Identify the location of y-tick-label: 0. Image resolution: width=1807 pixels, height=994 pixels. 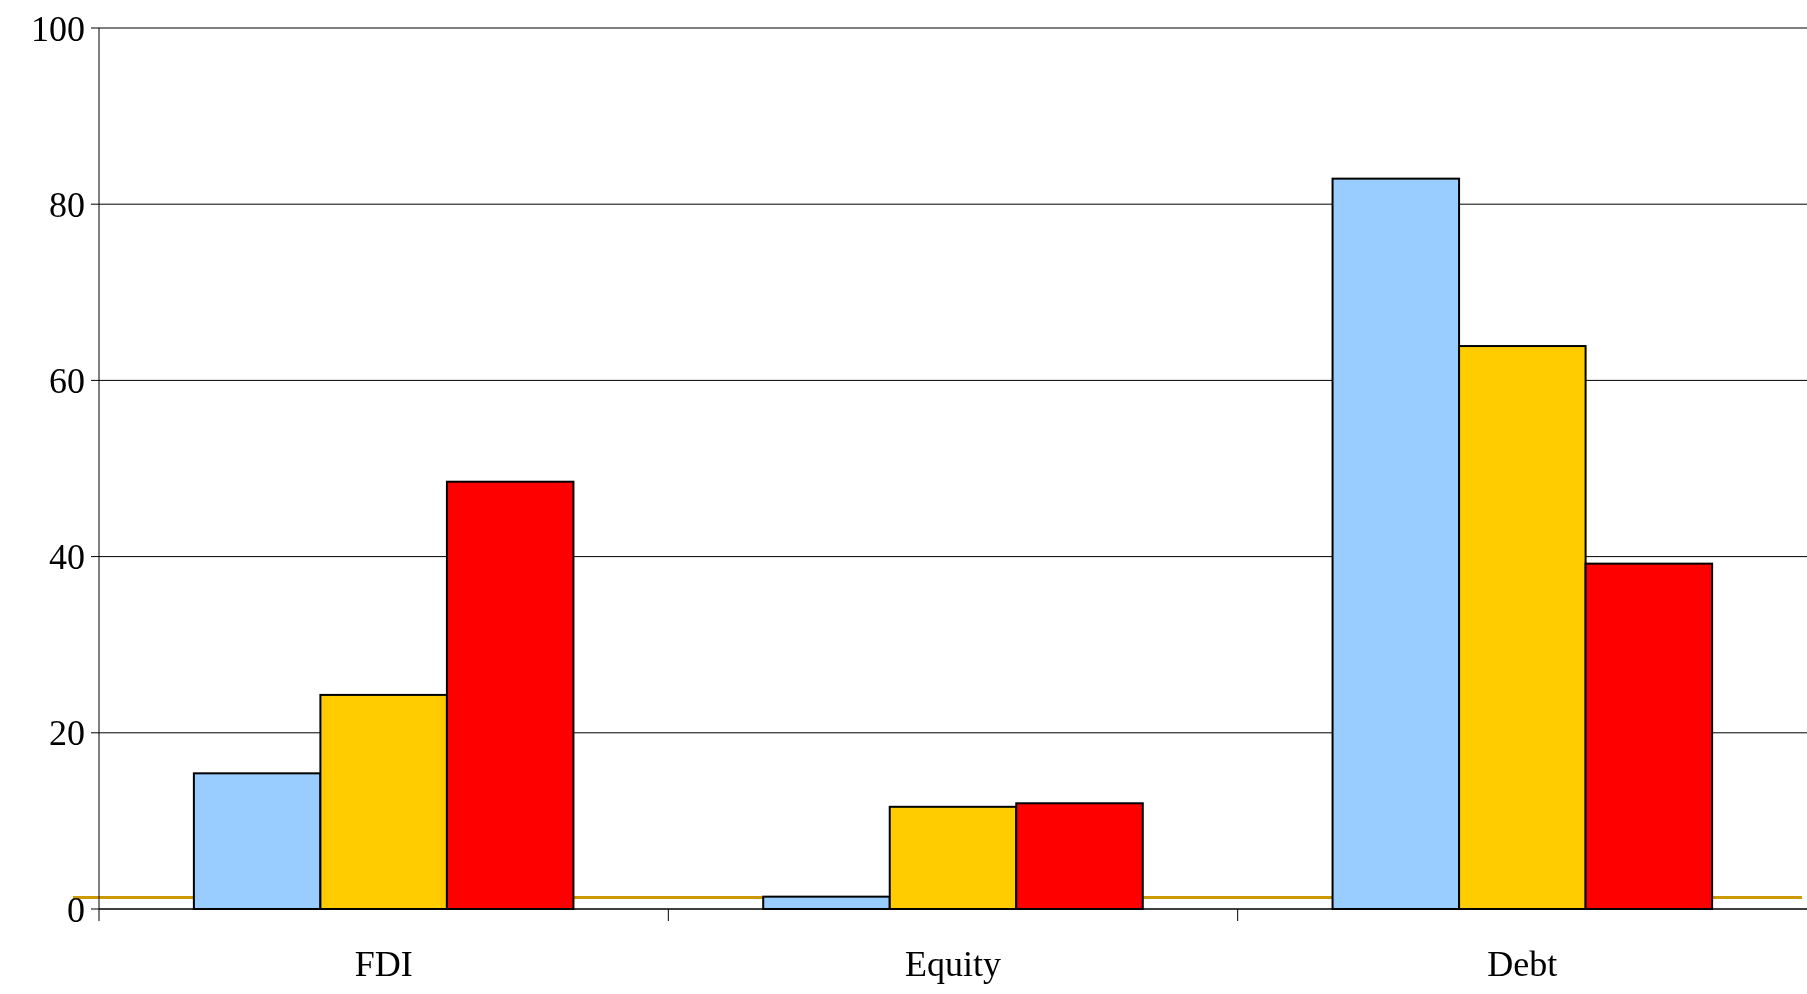
(76, 909).